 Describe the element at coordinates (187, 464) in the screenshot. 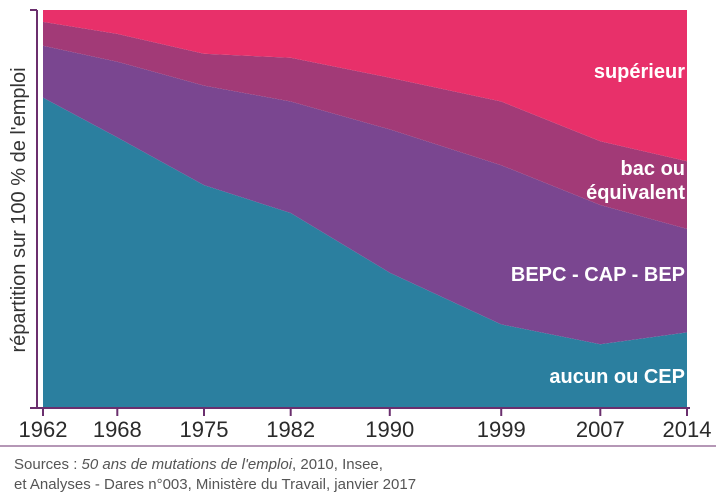

I see `source-title: 50 ans de mutations de l'emploi` at that location.